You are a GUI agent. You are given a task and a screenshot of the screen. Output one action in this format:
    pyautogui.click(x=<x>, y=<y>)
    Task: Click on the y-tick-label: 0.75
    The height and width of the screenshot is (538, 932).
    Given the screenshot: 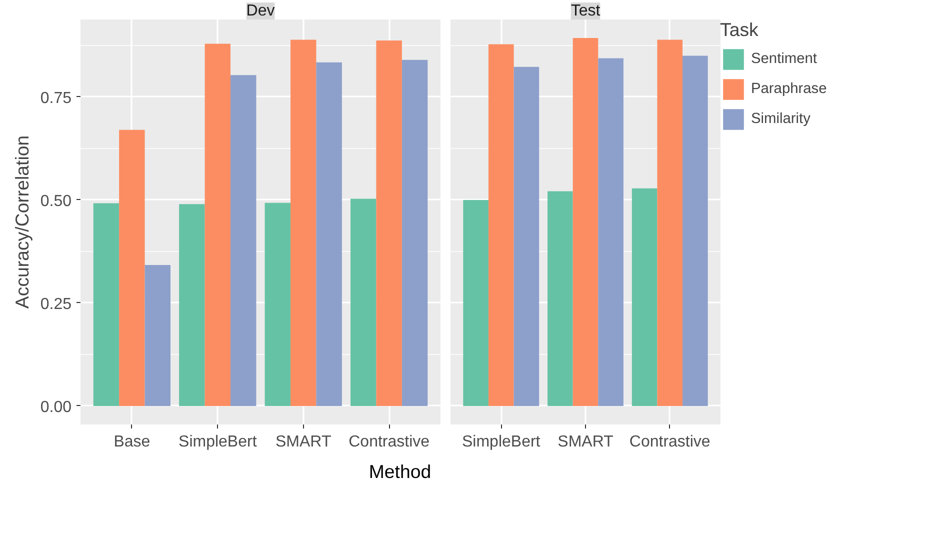 What is the action you would take?
    pyautogui.click(x=56, y=98)
    